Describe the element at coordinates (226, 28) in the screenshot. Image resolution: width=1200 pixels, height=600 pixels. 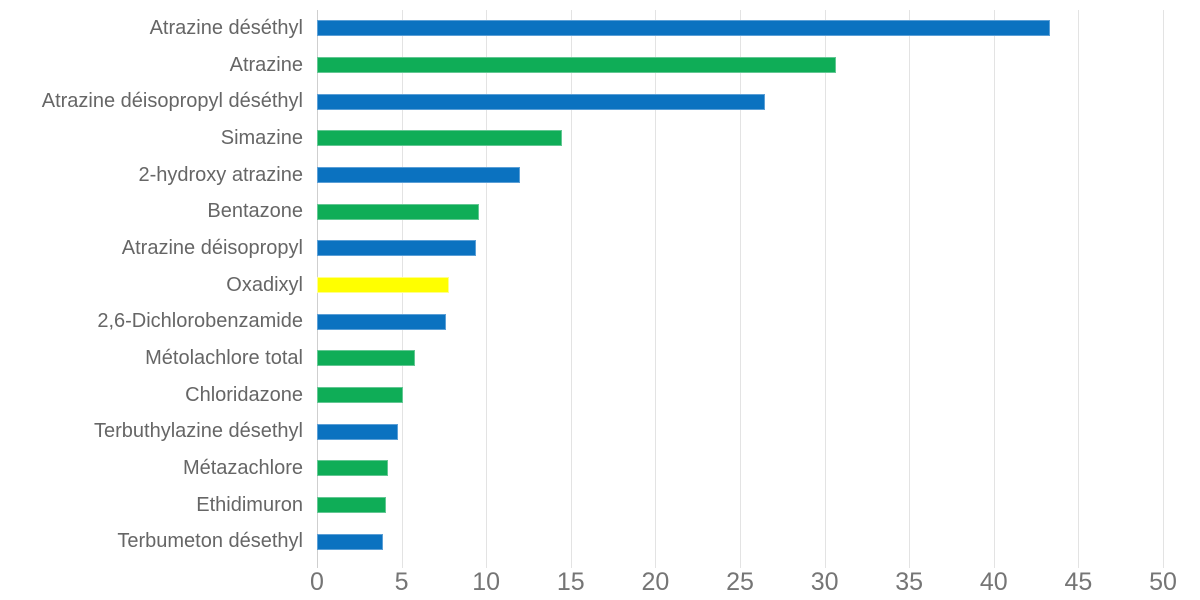
I see `category-label: Atrazine déséthyl` at that location.